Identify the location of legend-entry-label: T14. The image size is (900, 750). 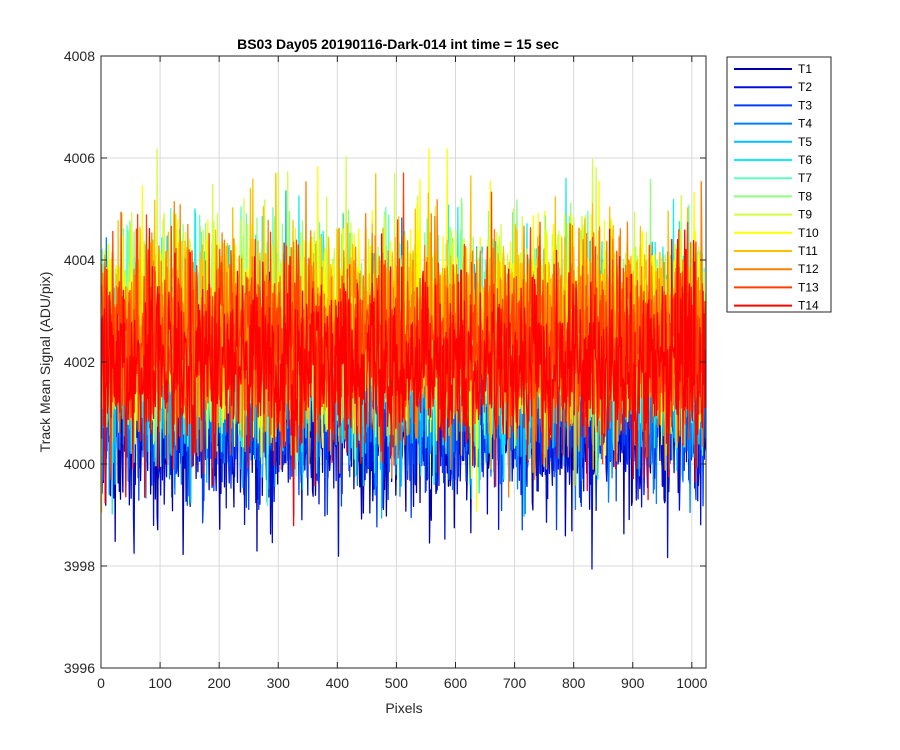
(808, 306).